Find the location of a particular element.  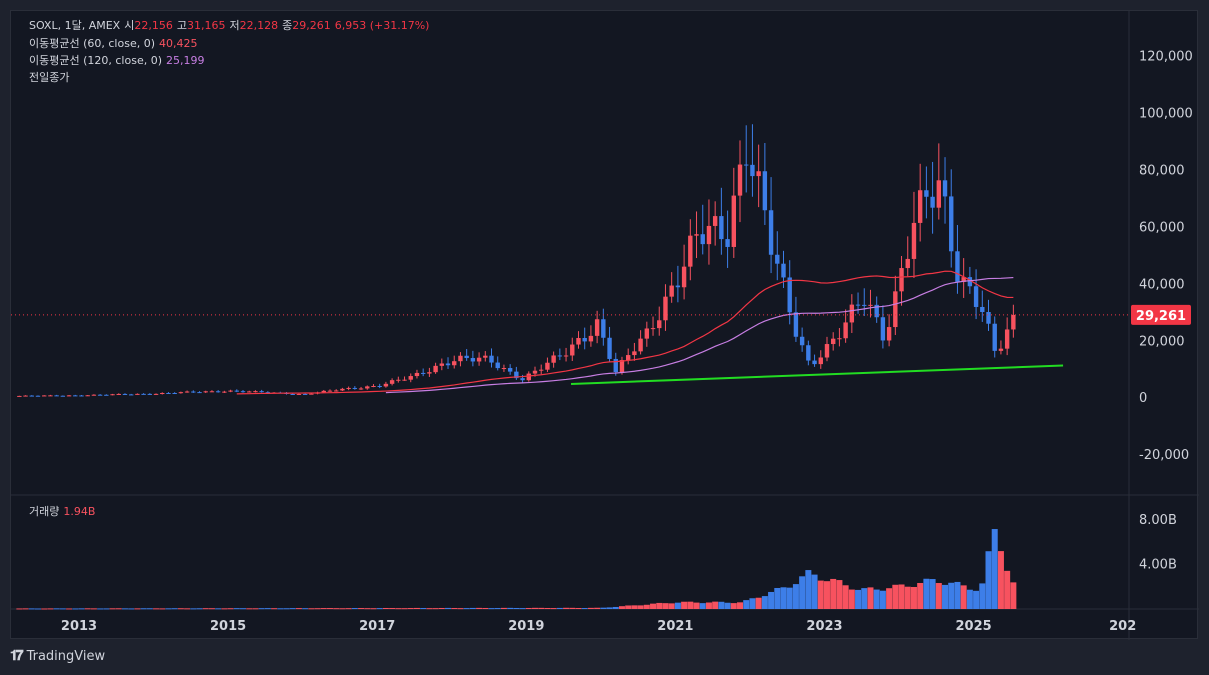

time-tick-label: 2023 is located at coordinates (824, 626).